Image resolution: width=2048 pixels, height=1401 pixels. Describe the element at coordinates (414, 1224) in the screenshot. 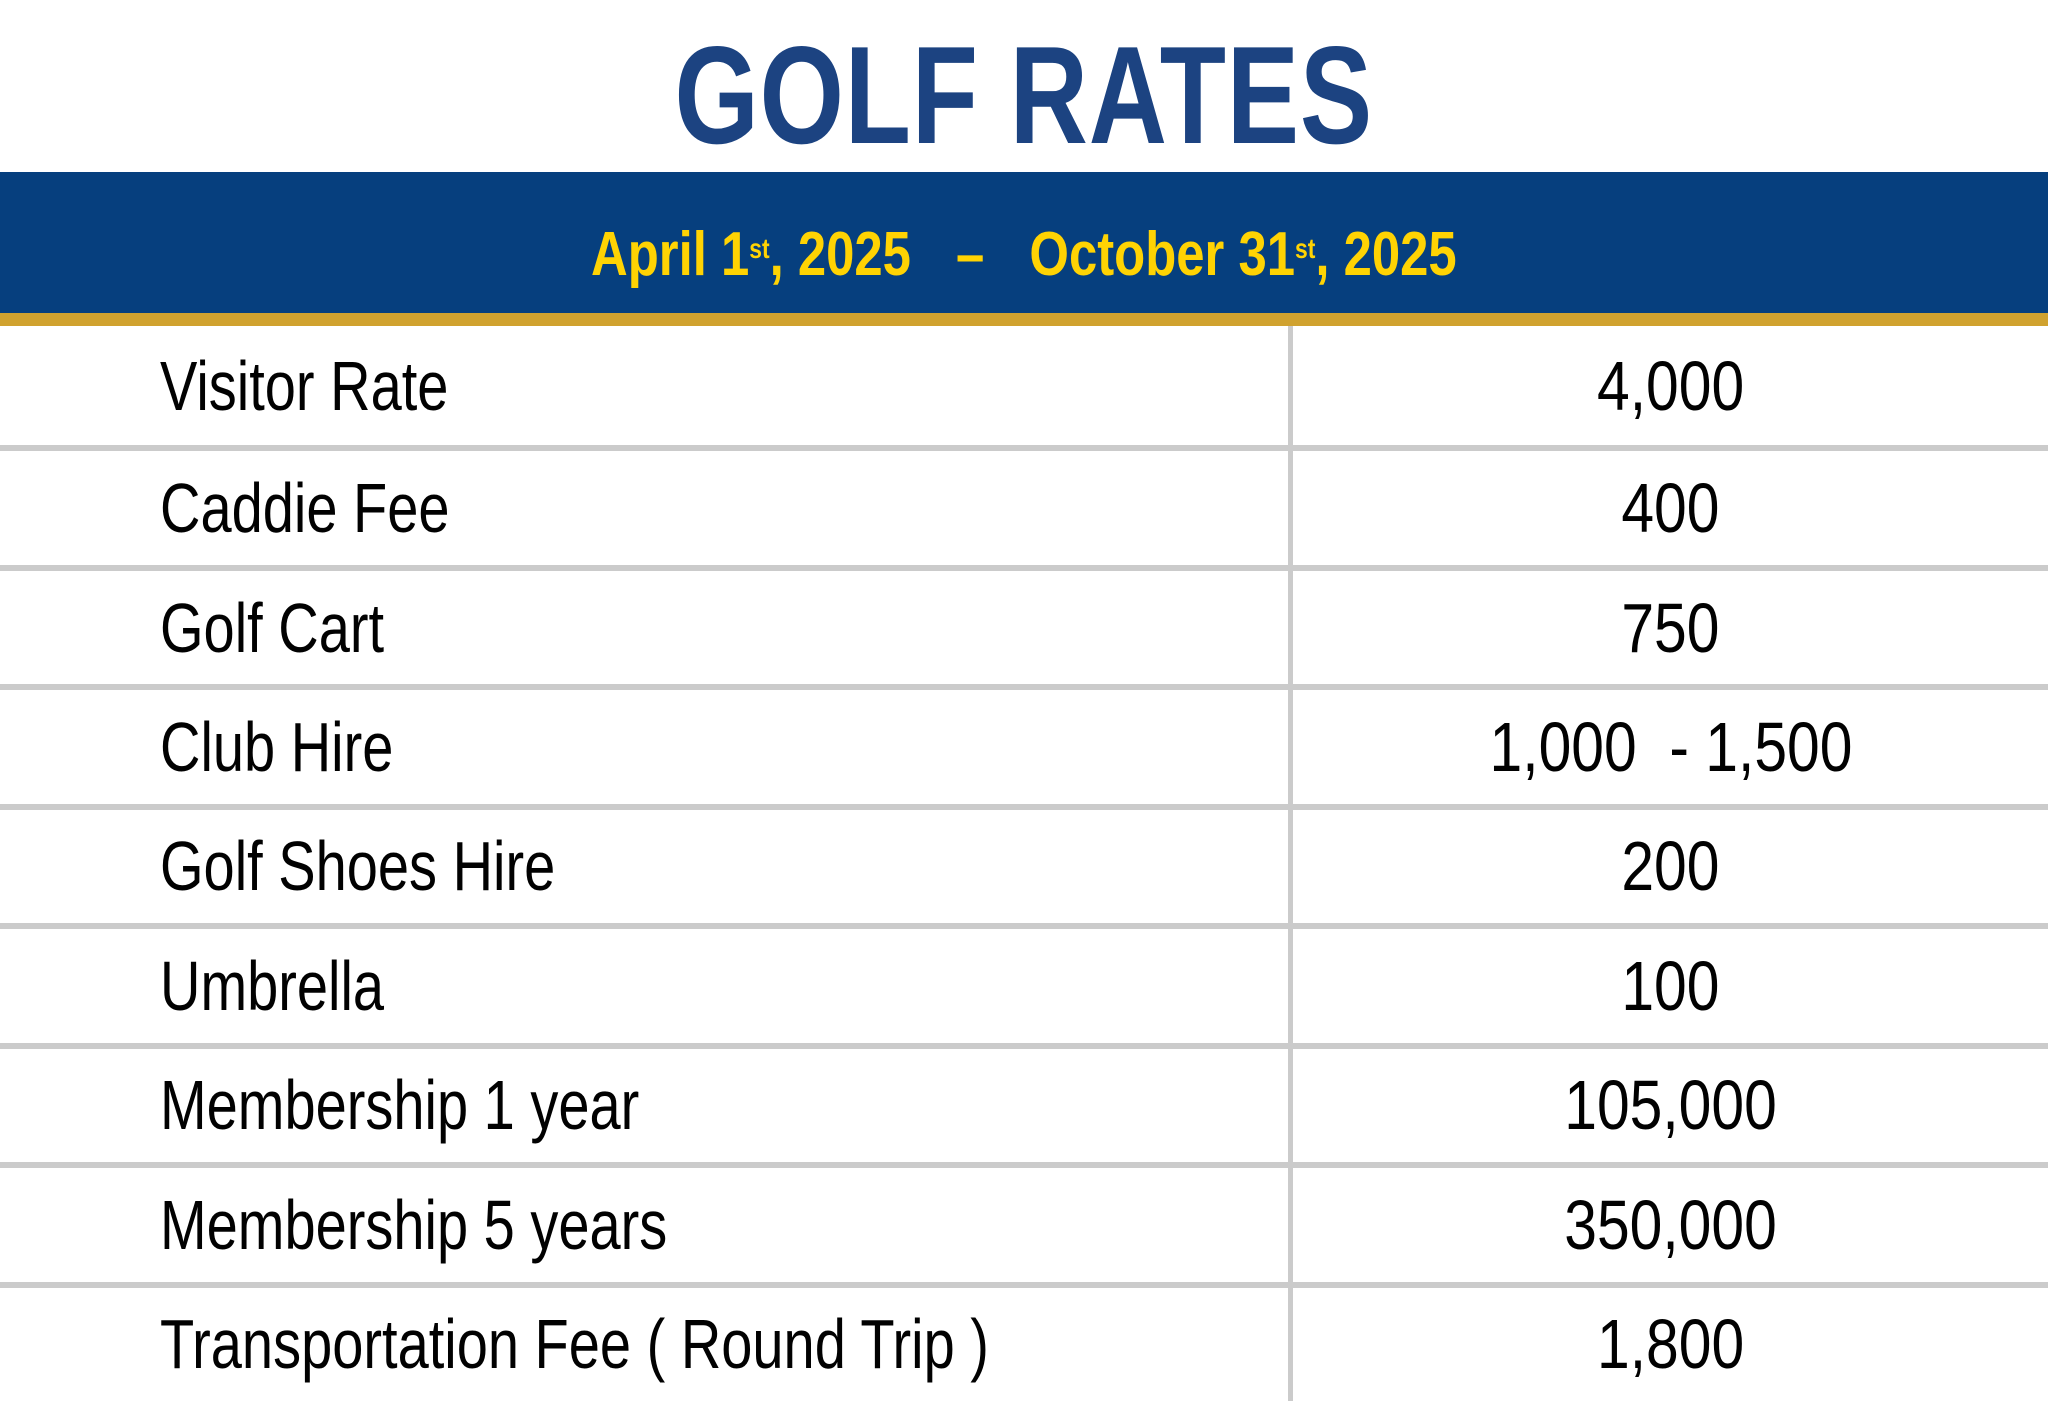

I see `rate-label-text: Membership 5 years` at that location.